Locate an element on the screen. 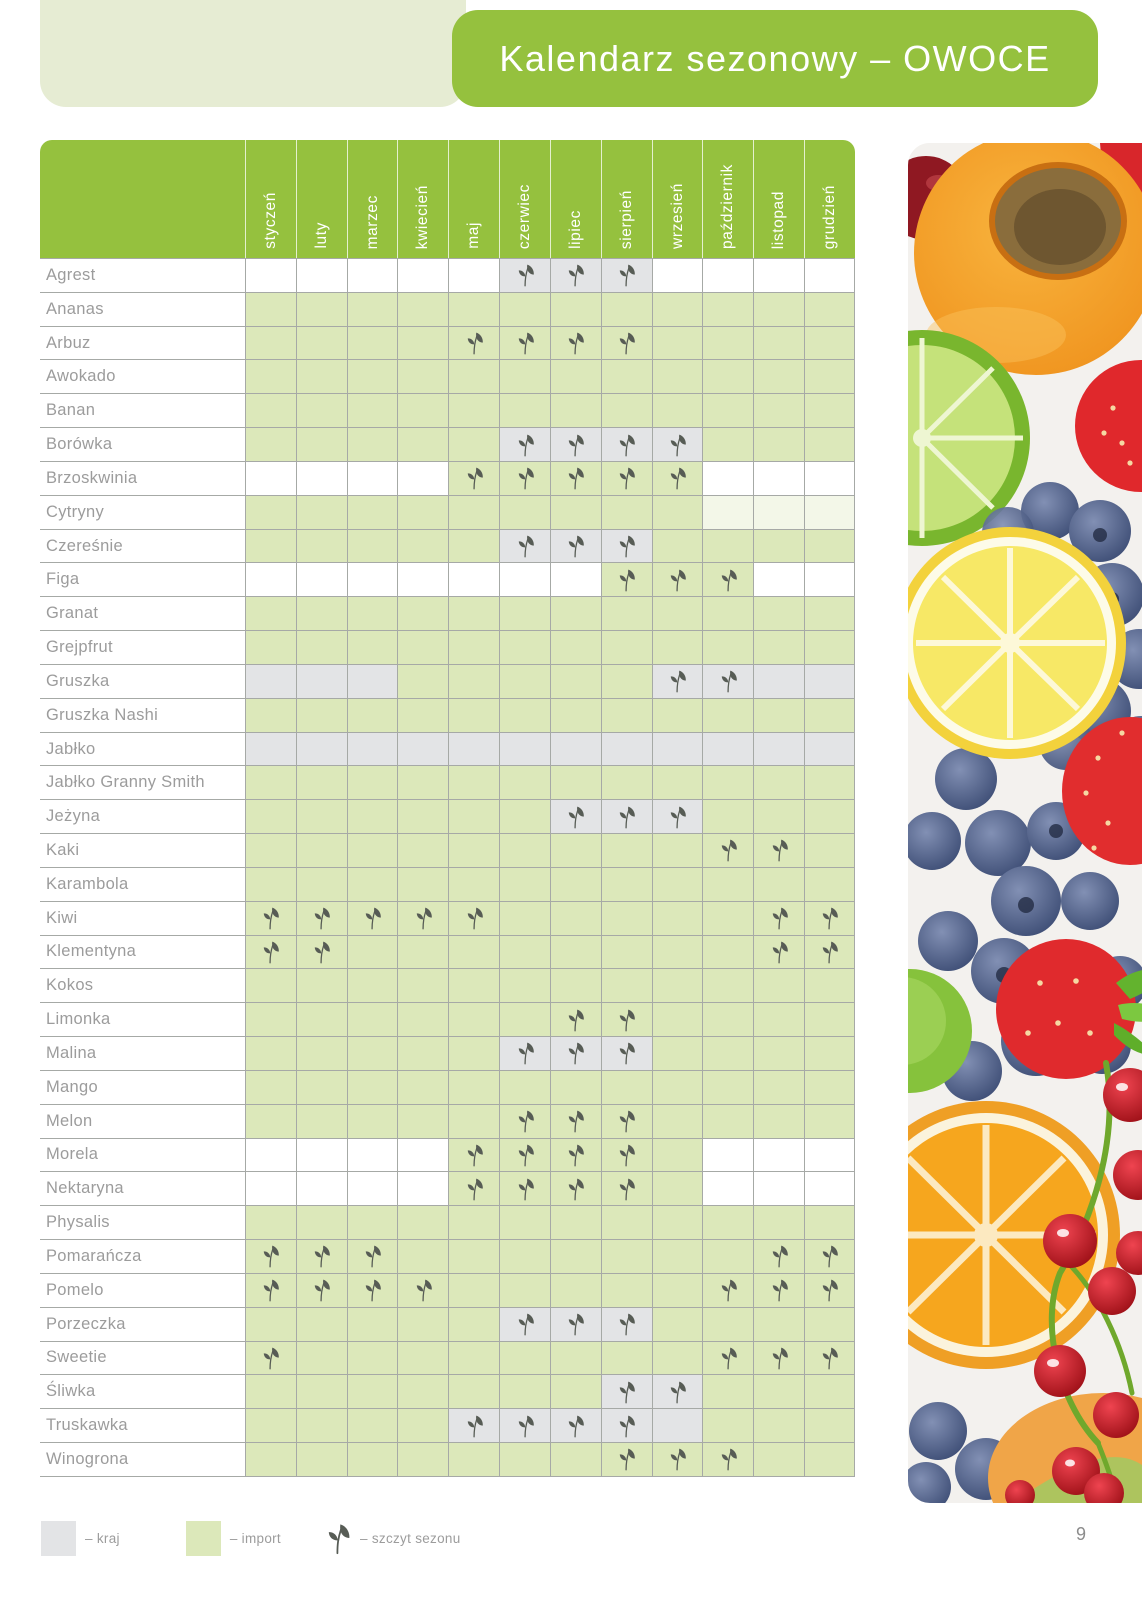 The image size is (1142, 1599). lime-half is located at coordinates (969, 438).